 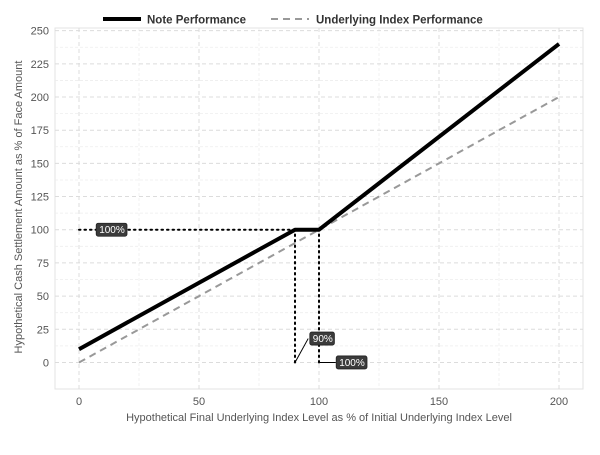 What do you see at coordinates (40, 65) in the screenshot?
I see `y-tick-label: 225` at bounding box center [40, 65].